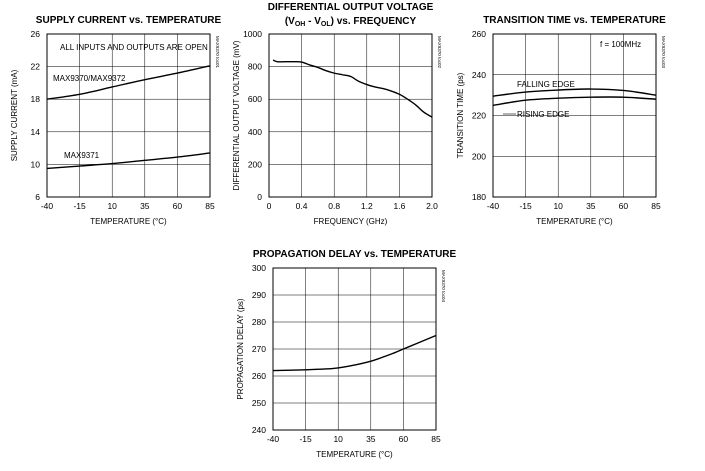 The image size is (705, 471). What do you see at coordinates (255, 132) in the screenshot?
I see `y-tick-label: 400` at bounding box center [255, 132].